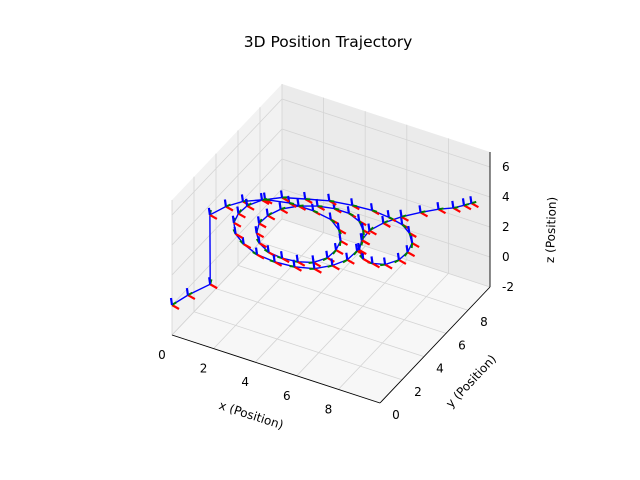  I want to click on x-axis-label: x (Position), so click(251, 415).